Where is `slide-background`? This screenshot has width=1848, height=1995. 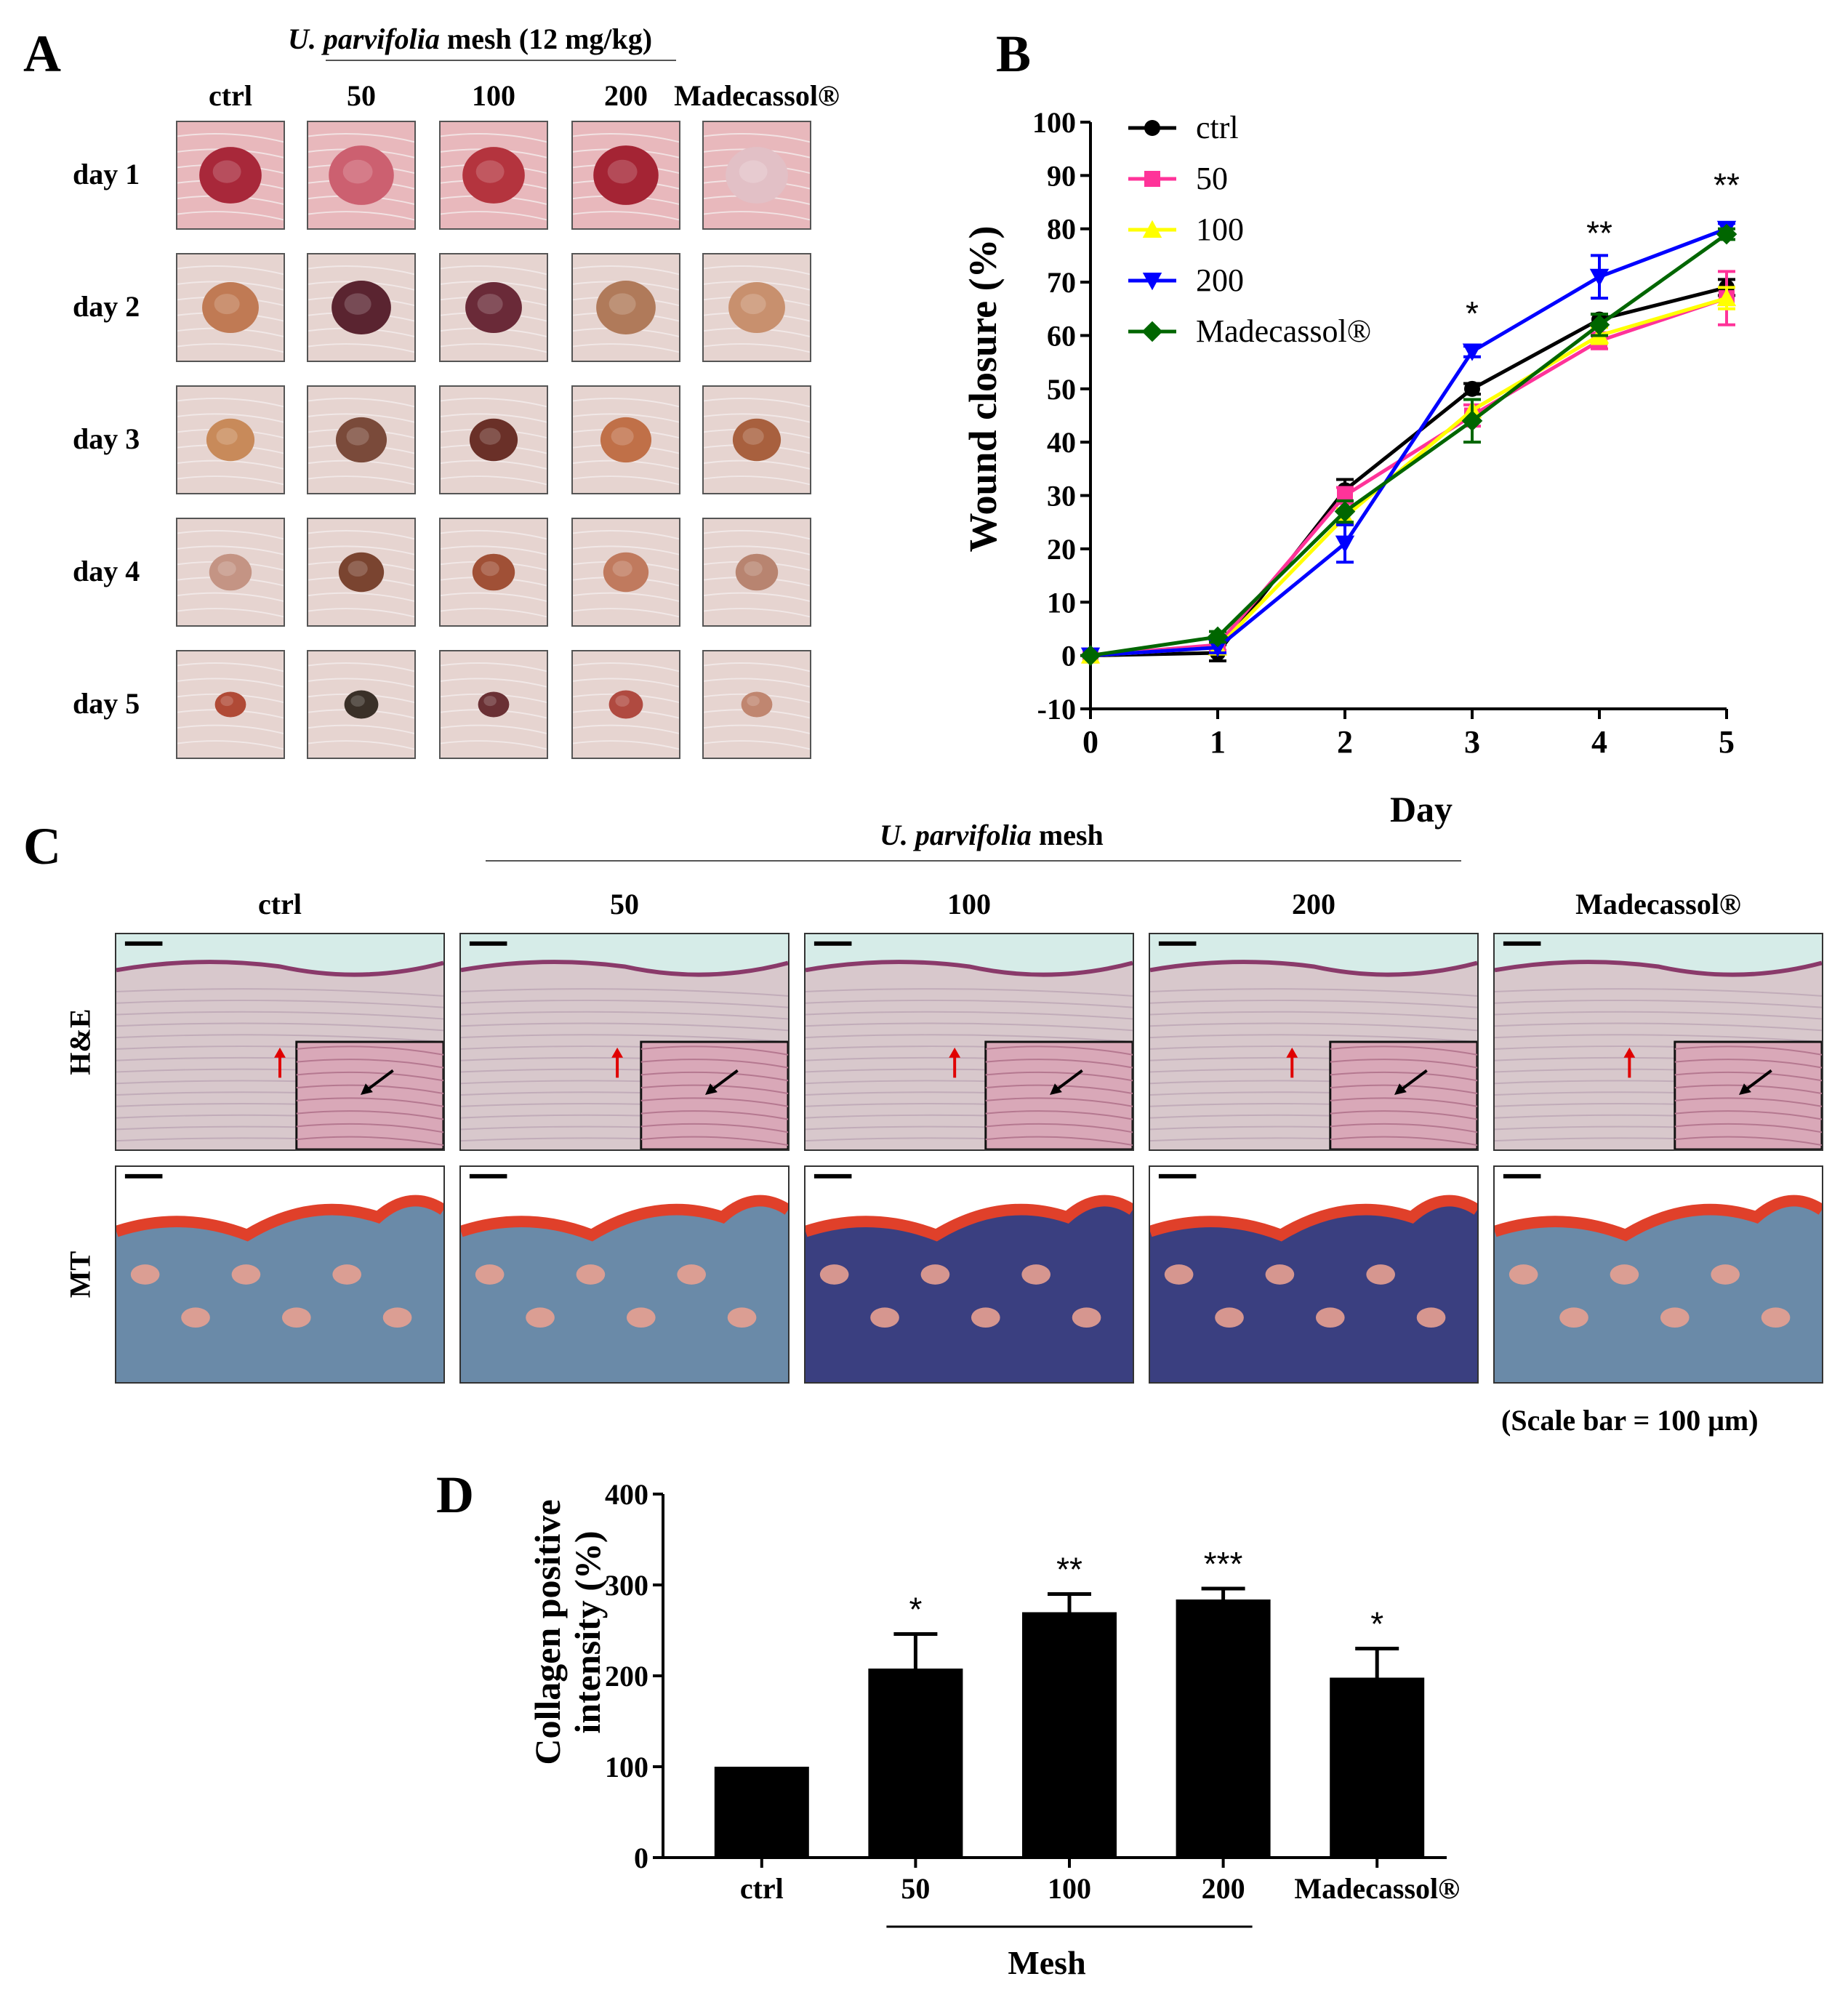 slide-background is located at coordinates (1313, 954).